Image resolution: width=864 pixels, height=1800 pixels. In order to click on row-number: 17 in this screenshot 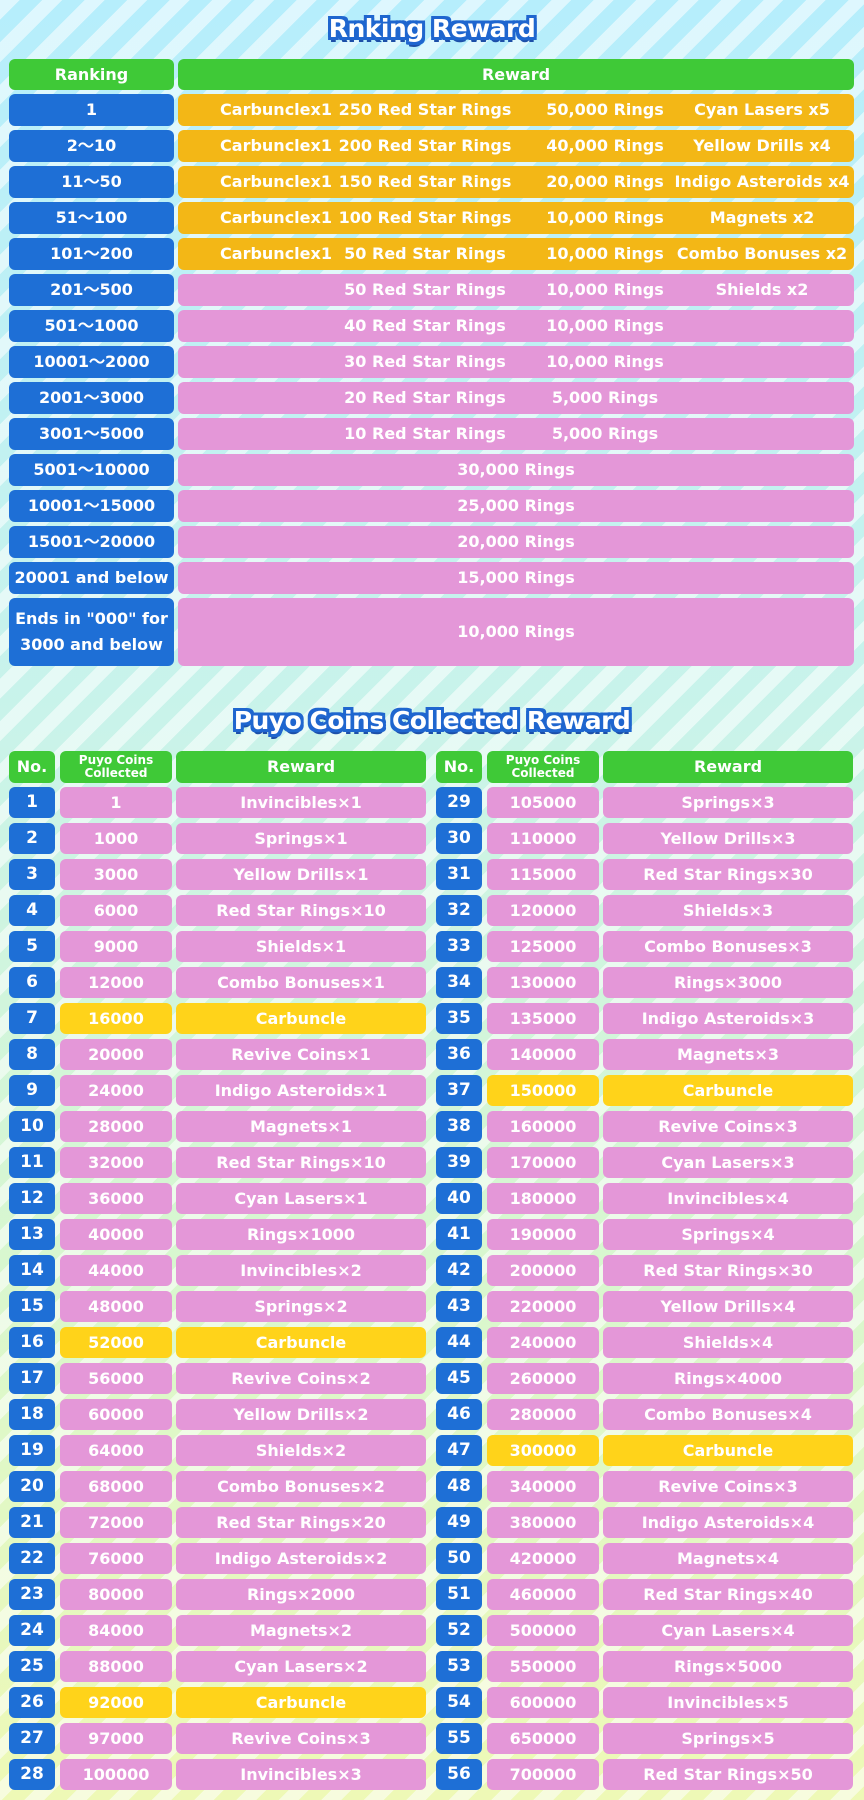, I will do `click(32, 1378)`.